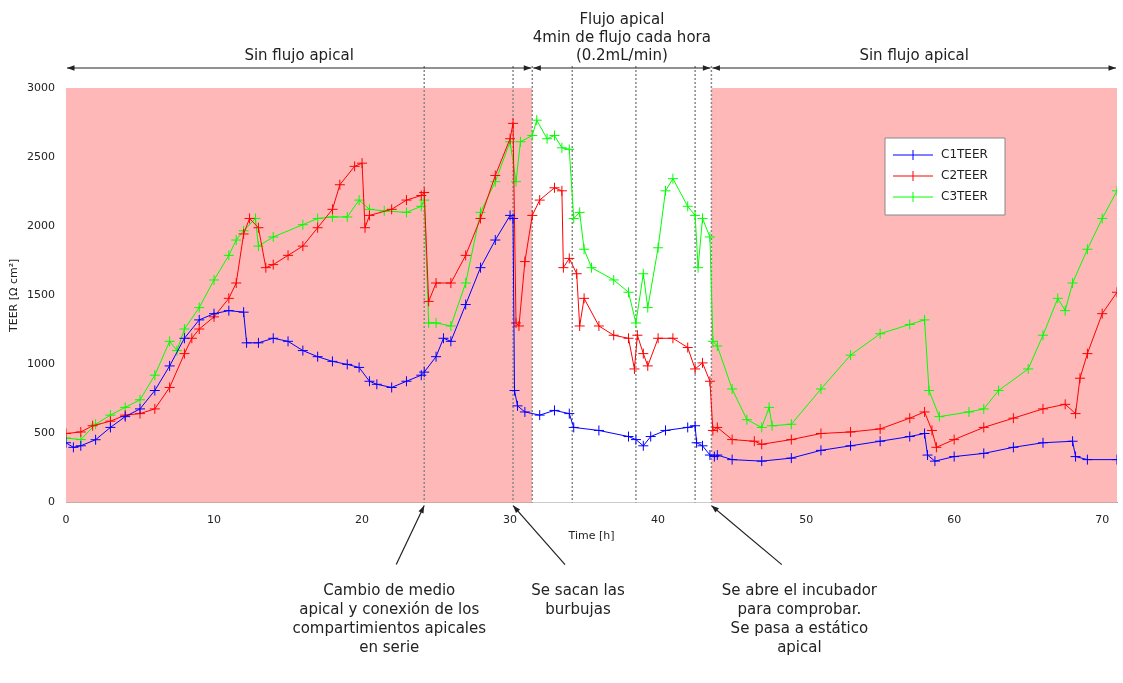 The image size is (1123, 683). What do you see at coordinates (964, 175) in the screenshot?
I see `legend-label: C2TEER` at bounding box center [964, 175].